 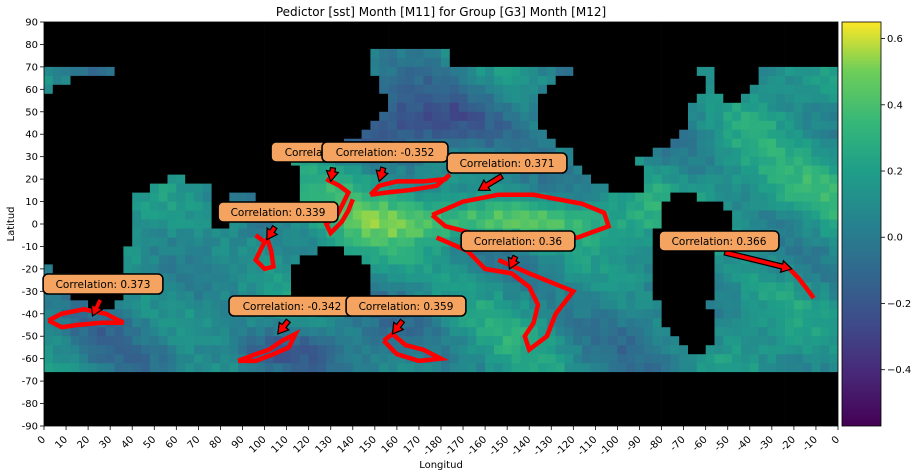 What do you see at coordinates (677, 443) in the screenshot?
I see `x-tick-label: -70` at bounding box center [677, 443].